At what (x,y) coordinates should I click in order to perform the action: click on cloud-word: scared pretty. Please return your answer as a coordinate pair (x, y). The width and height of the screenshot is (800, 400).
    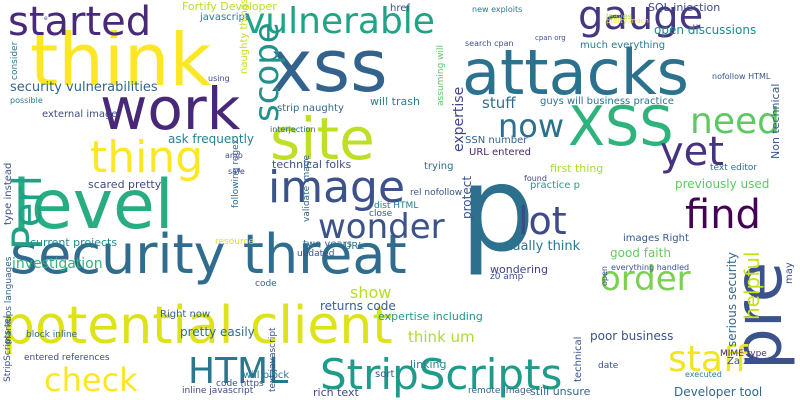
    Looking at the image, I should click on (125, 184).